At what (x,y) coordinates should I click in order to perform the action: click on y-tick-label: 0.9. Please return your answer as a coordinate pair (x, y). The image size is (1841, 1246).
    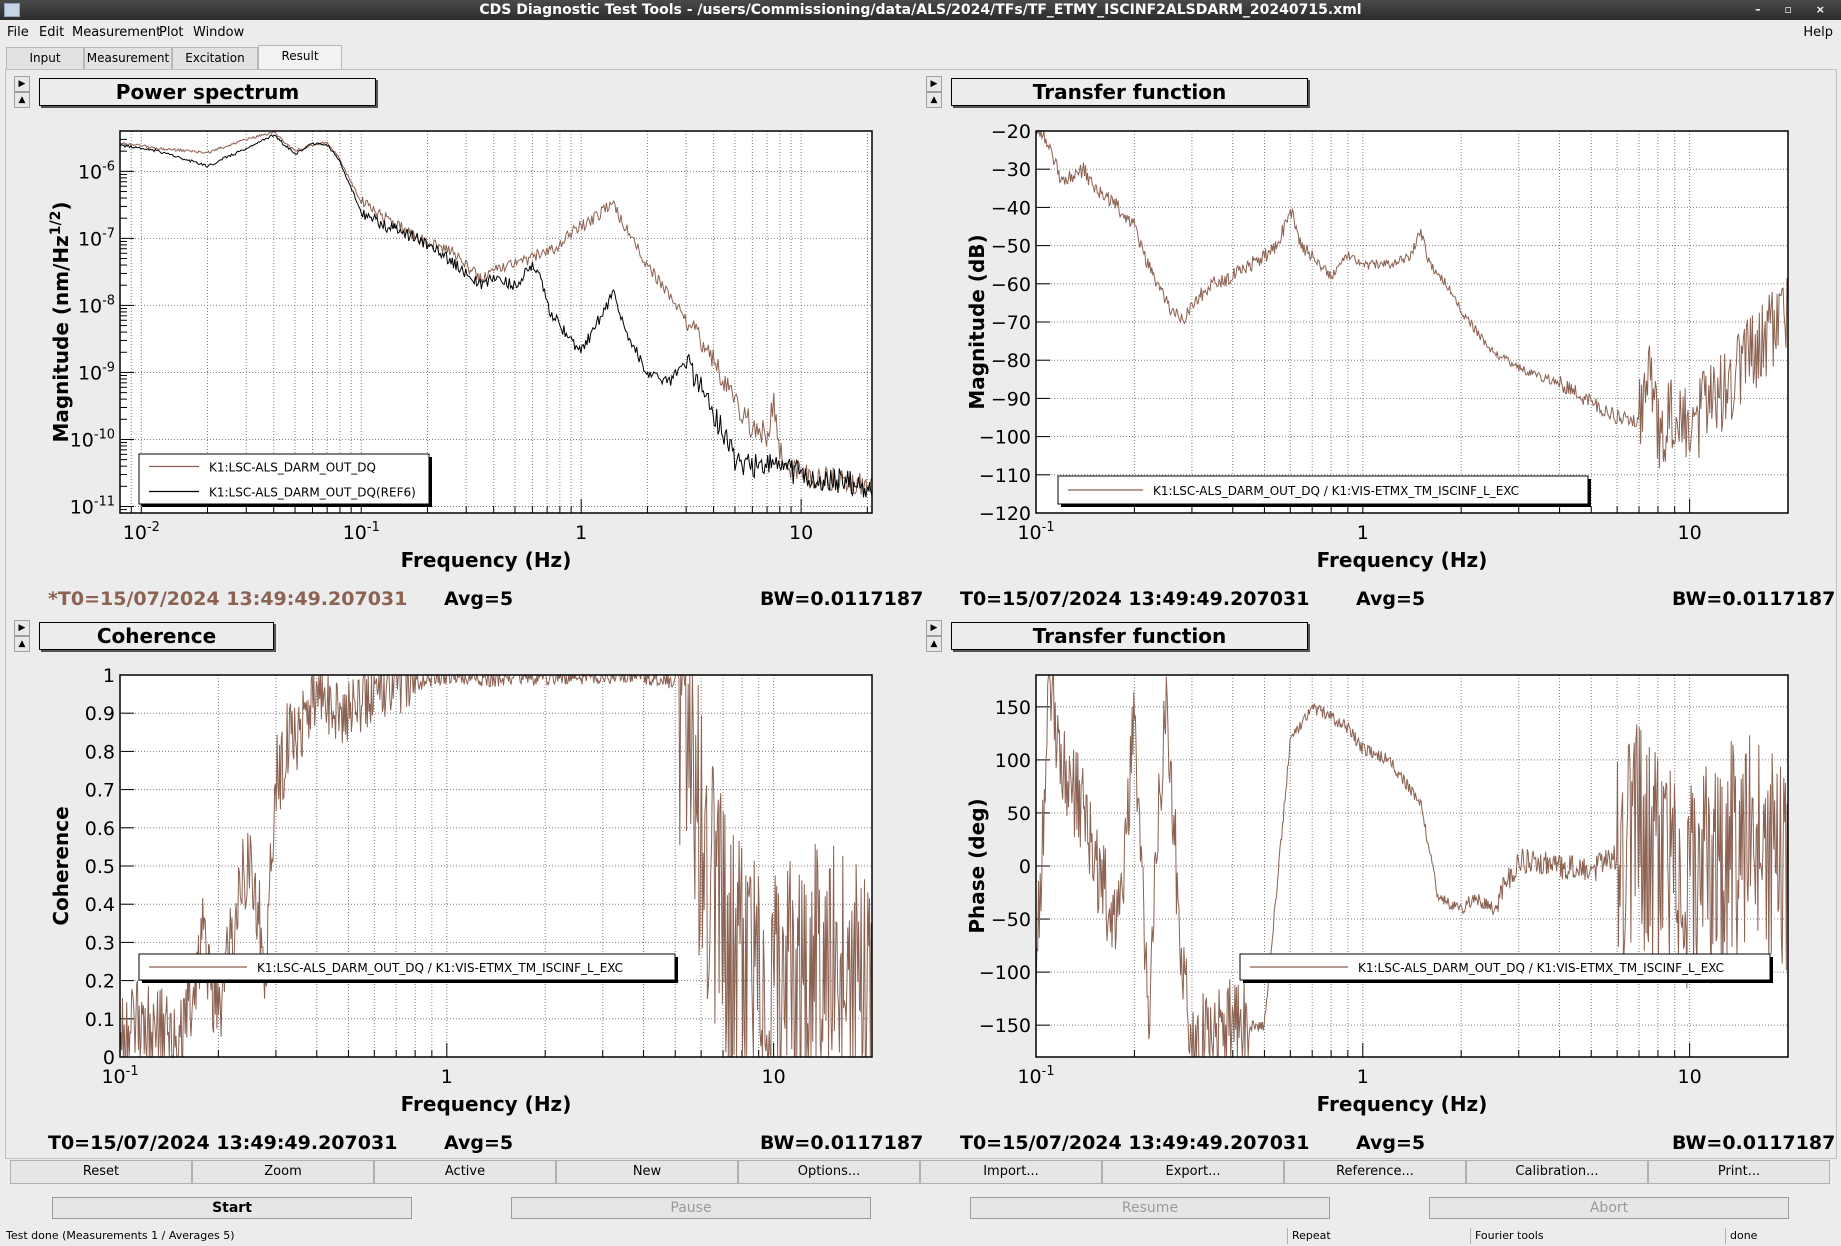
    Looking at the image, I should click on (100, 714).